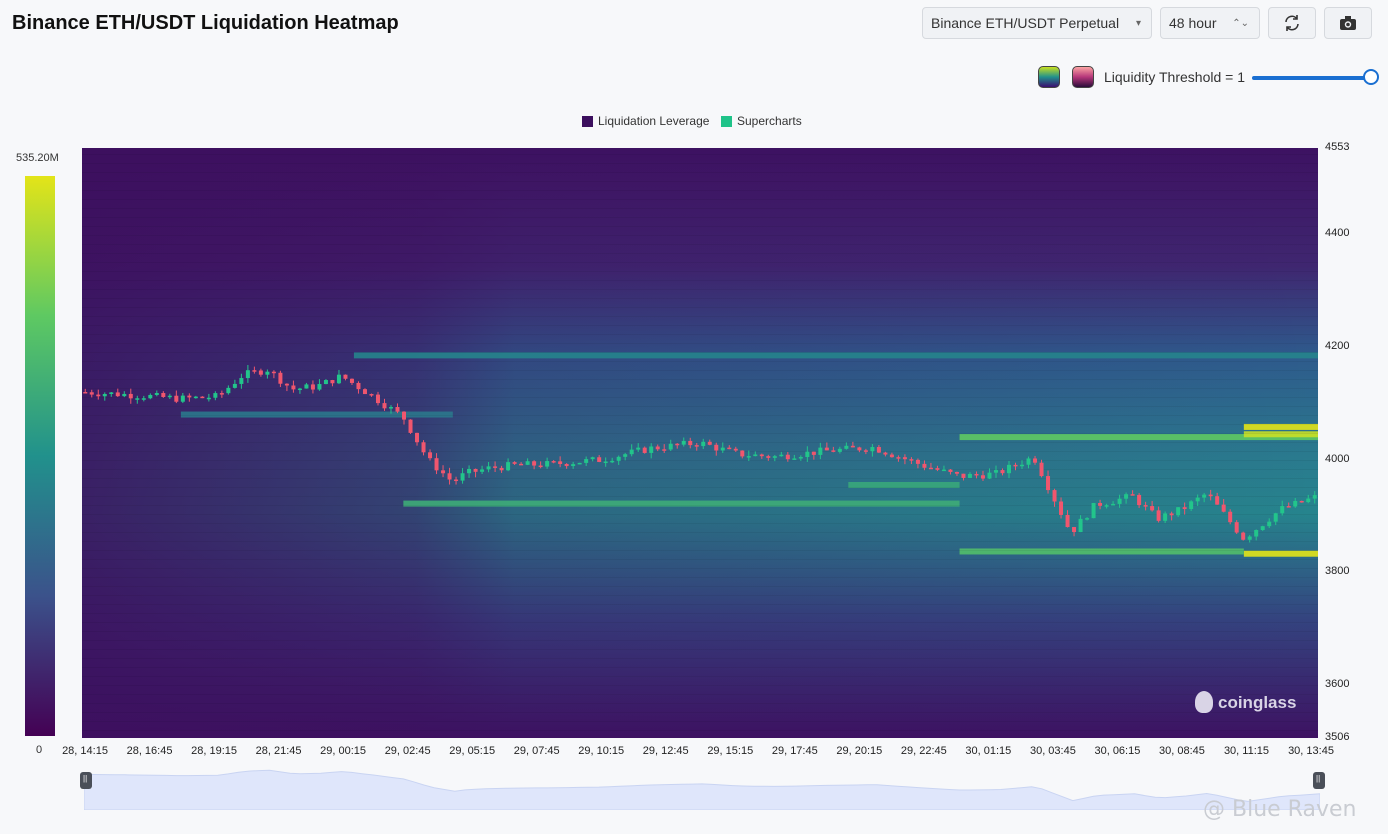 The image size is (1388, 834). Describe the element at coordinates (278, 751) in the screenshot. I see `x-tick-label: 28, 21:45` at that location.